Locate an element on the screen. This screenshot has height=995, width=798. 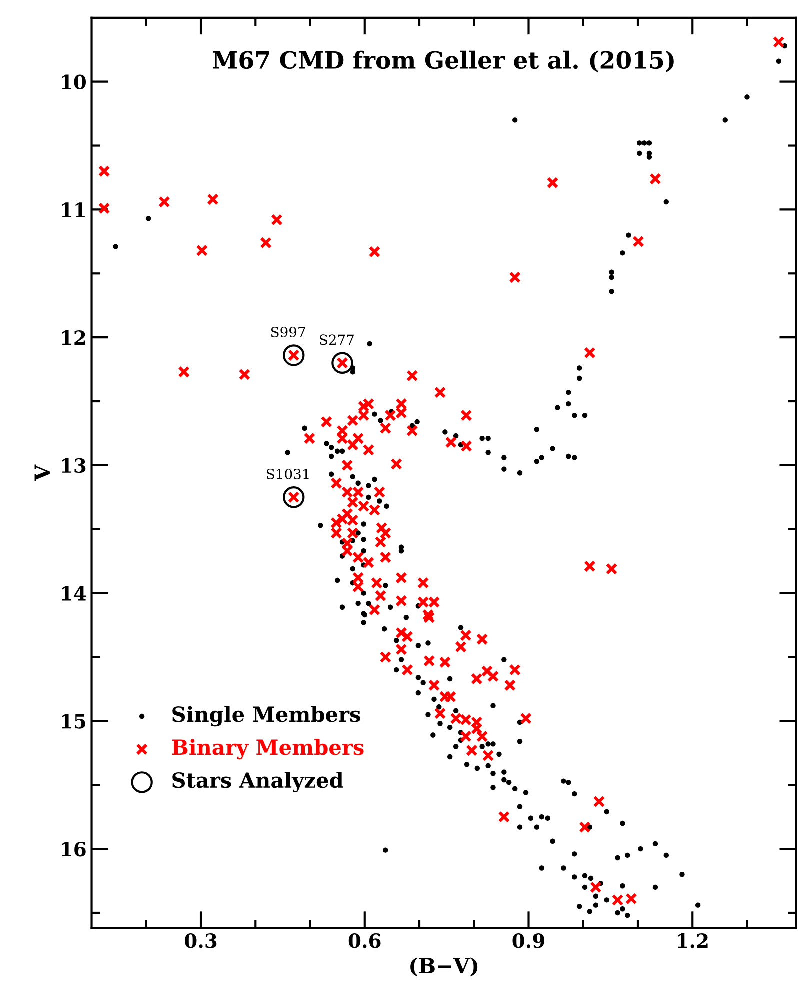
annotation: S277 is located at coordinates (337, 340).